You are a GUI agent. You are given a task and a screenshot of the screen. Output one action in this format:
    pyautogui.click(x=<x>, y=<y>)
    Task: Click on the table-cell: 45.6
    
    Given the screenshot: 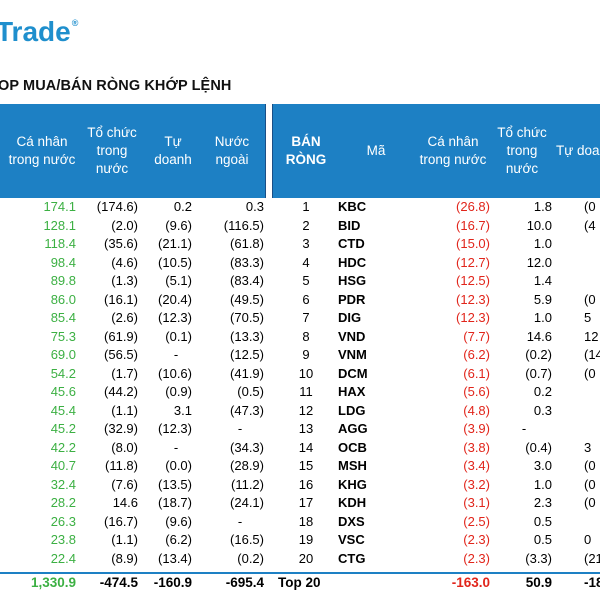 What is the action you would take?
    pyautogui.click(x=63, y=391)
    